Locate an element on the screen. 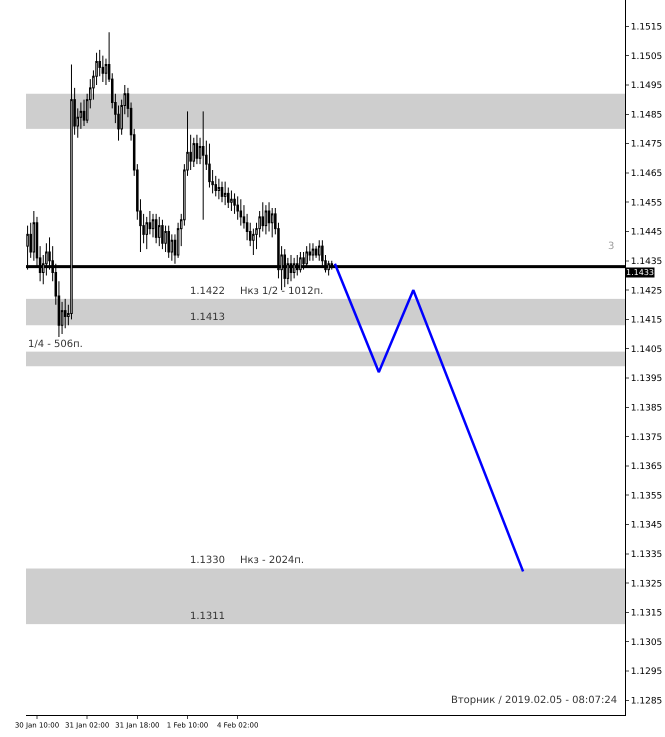  annotation: 1.1330 is located at coordinates (207, 560).